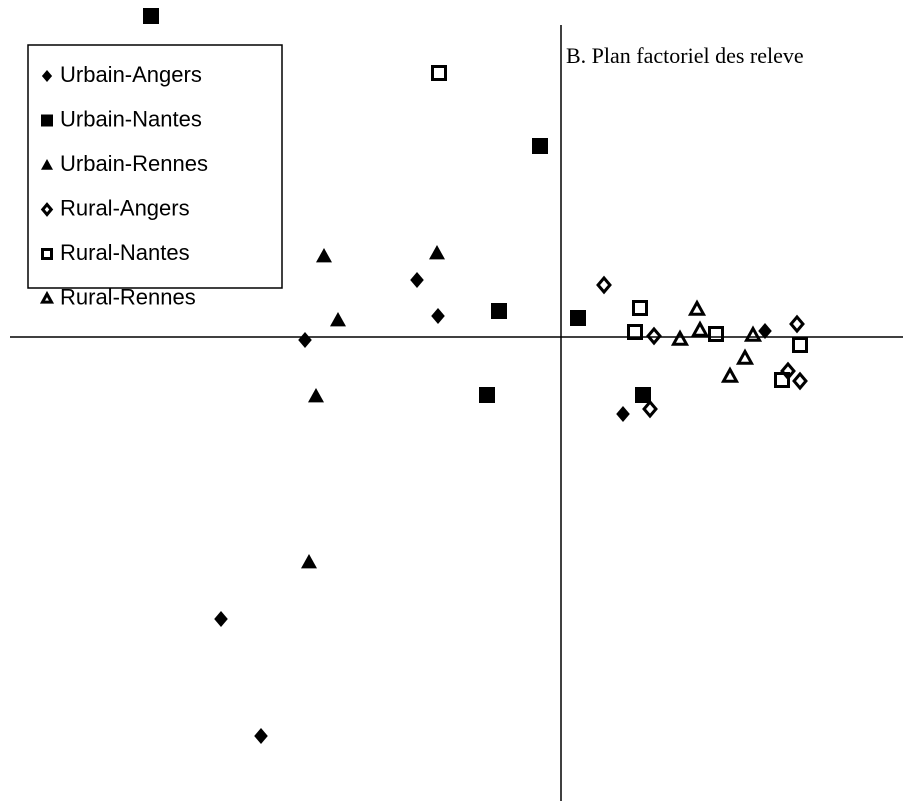 This screenshot has height=801, width=903. I want to click on chart-title: B. Plan factoriel des releve, so click(685, 55).